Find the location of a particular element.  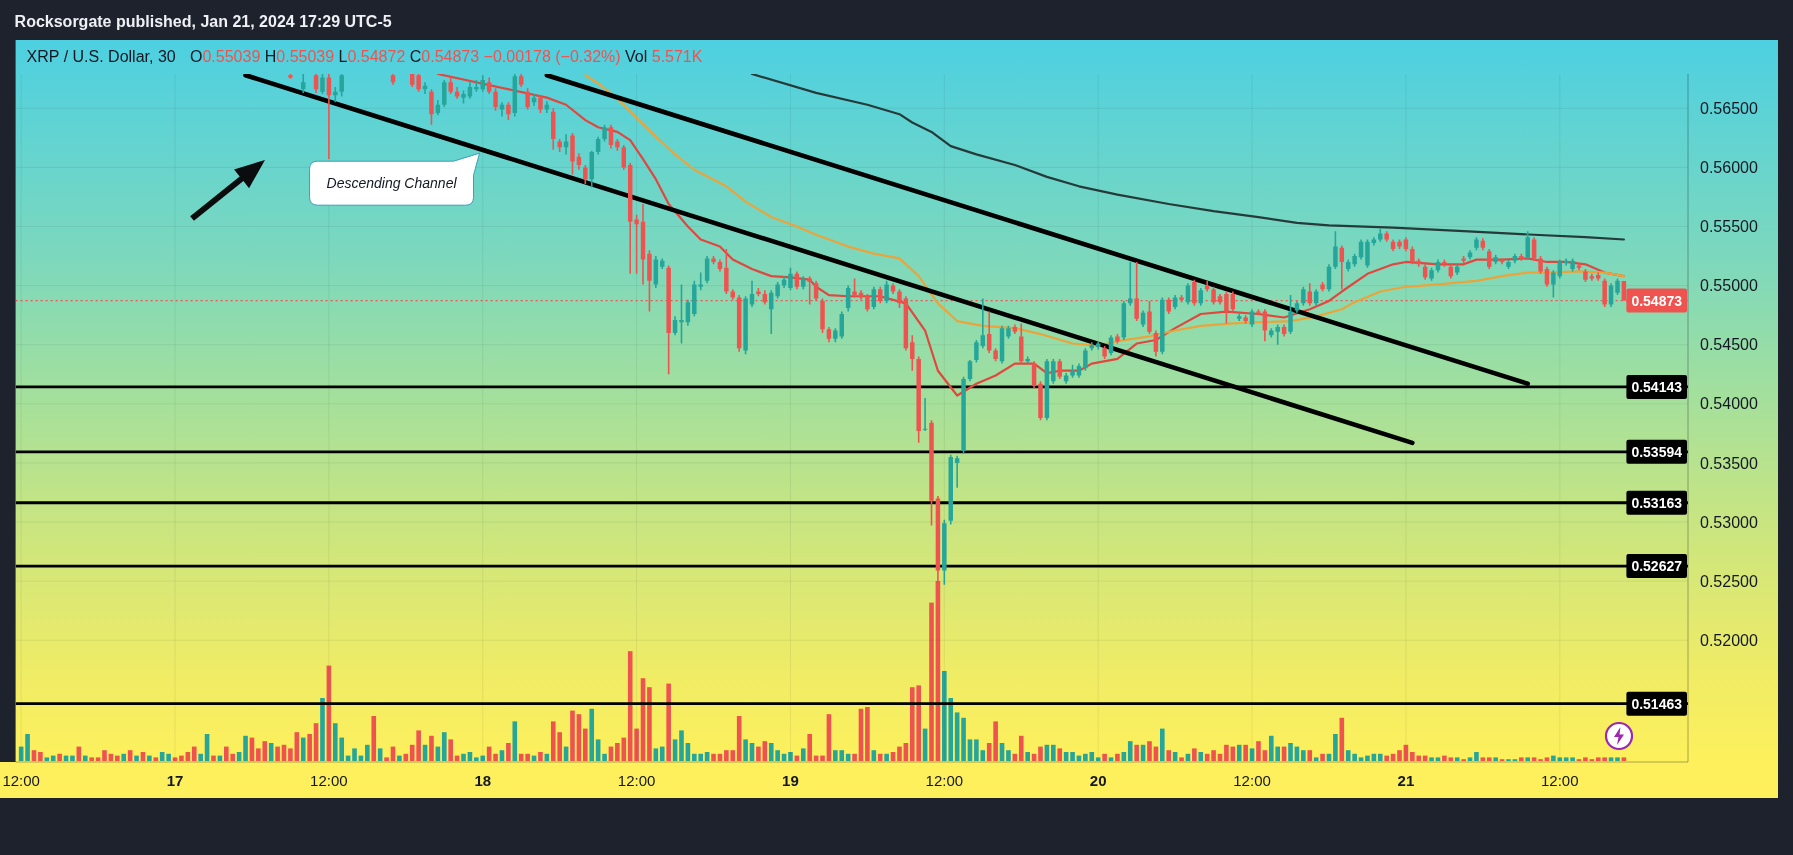

ref-line-label: 0.51463 is located at coordinates (1657, 703).